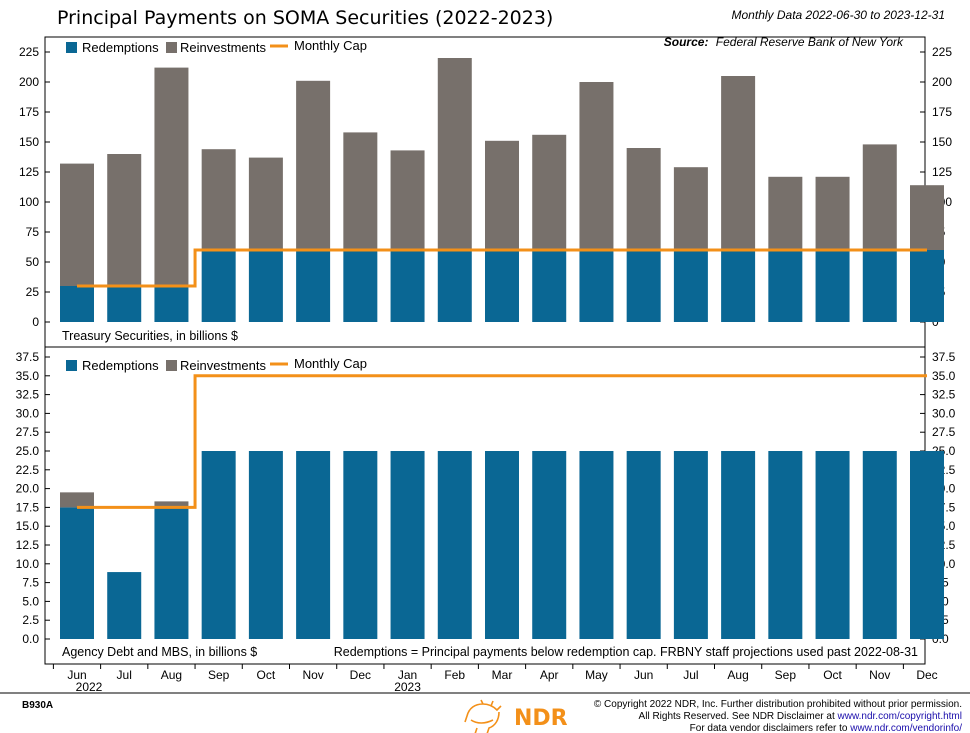  Describe the element at coordinates (905, 728) in the screenshot. I see `vendor-link: www.ndr.com/vendorinfo/` at that location.